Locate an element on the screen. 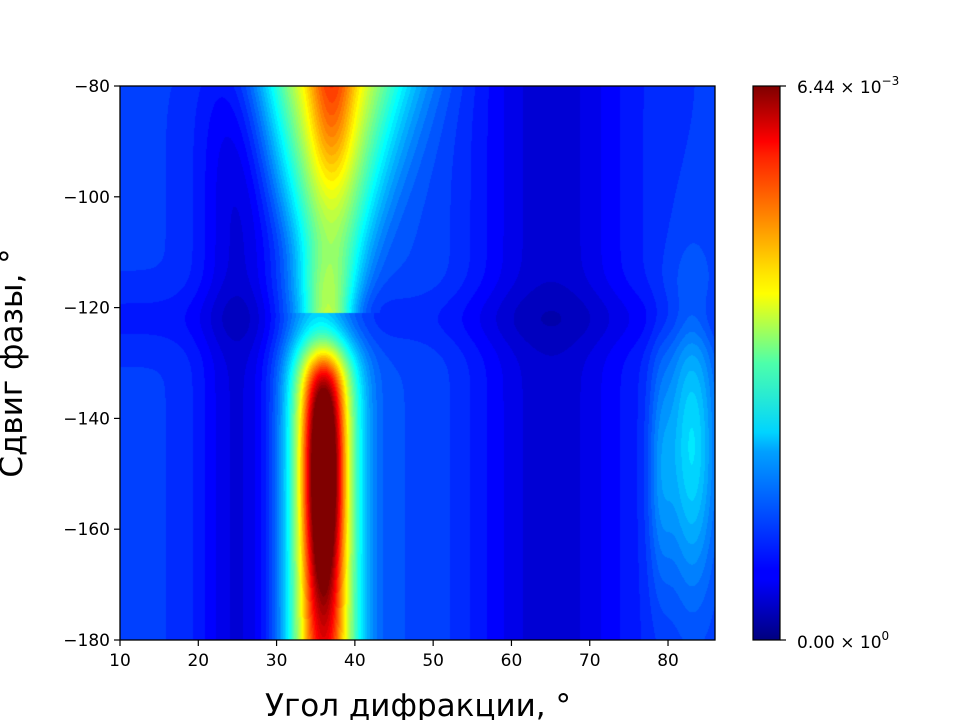 The image size is (960, 720). colorbar-min-label: 0.00 × 100 is located at coordinates (843, 641).